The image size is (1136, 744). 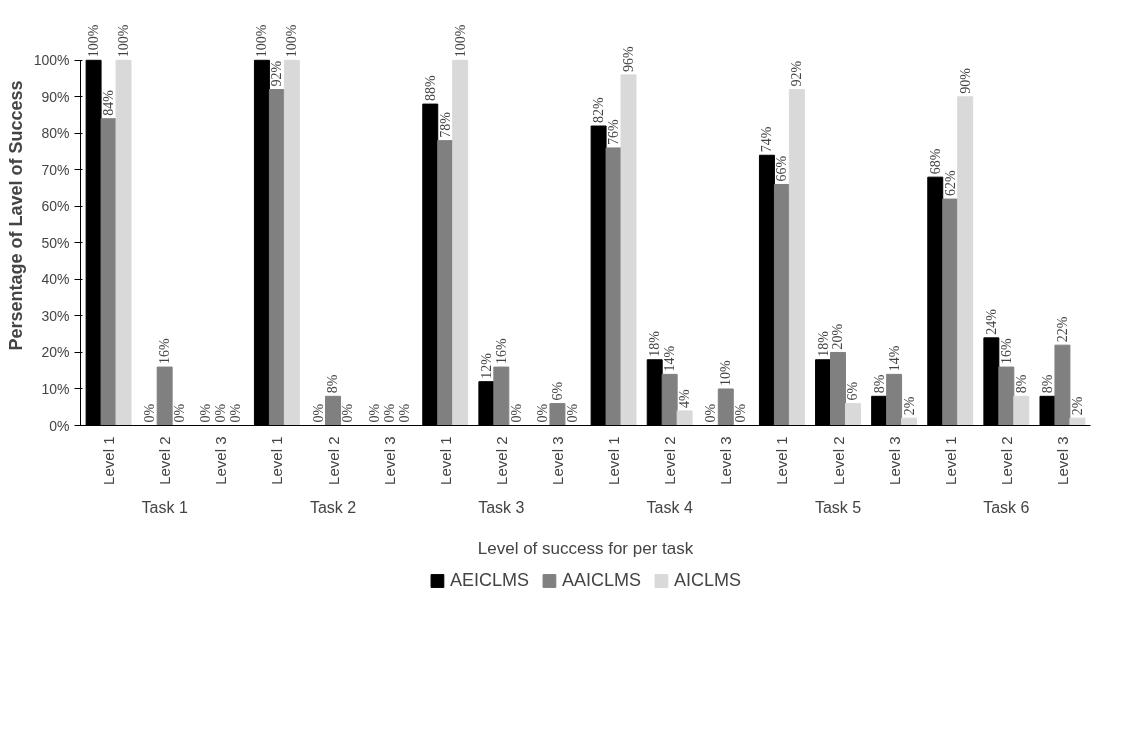 What do you see at coordinates (614, 131) in the screenshot?
I see `data-label: 76%` at bounding box center [614, 131].